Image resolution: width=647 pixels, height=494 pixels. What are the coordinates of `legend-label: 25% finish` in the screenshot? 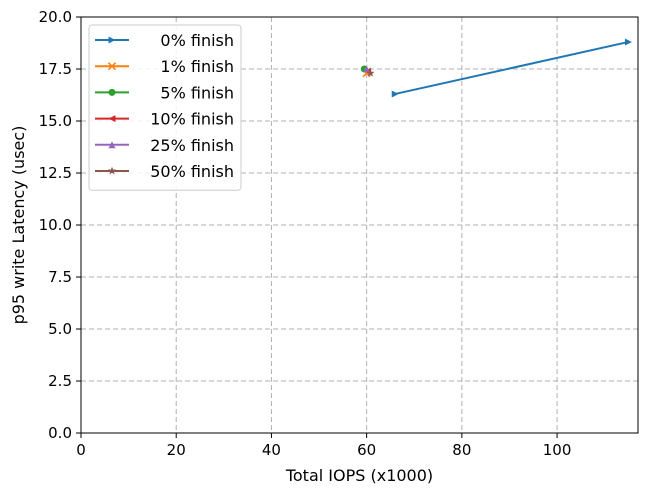 It's located at (192, 145).